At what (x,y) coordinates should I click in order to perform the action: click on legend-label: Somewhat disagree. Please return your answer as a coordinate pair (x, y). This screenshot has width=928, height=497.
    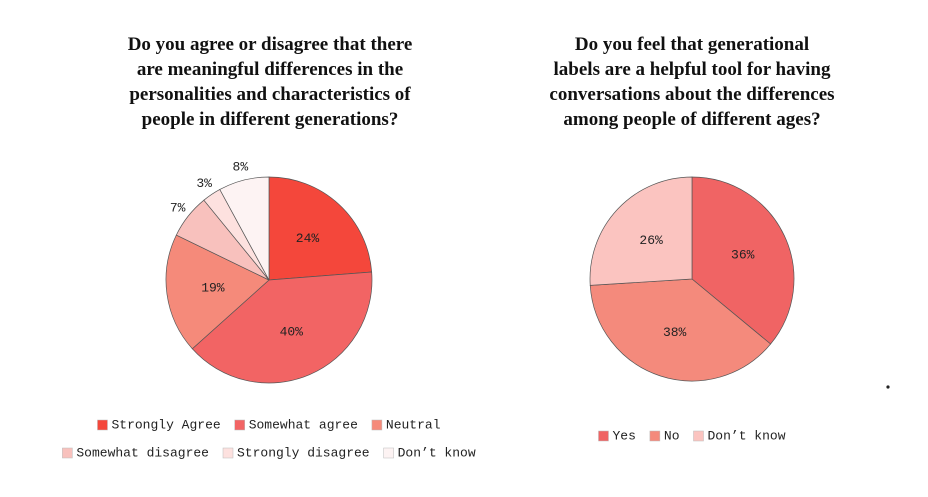
    Looking at the image, I should click on (142, 452).